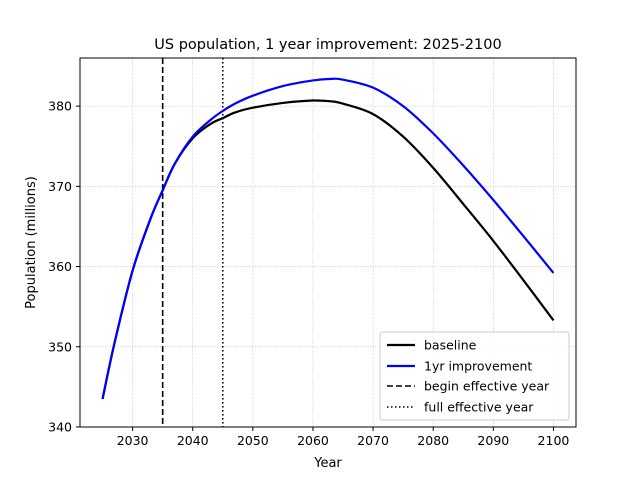  Describe the element at coordinates (60, 186) in the screenshot. I see `y-tick-label: 370` at that location.